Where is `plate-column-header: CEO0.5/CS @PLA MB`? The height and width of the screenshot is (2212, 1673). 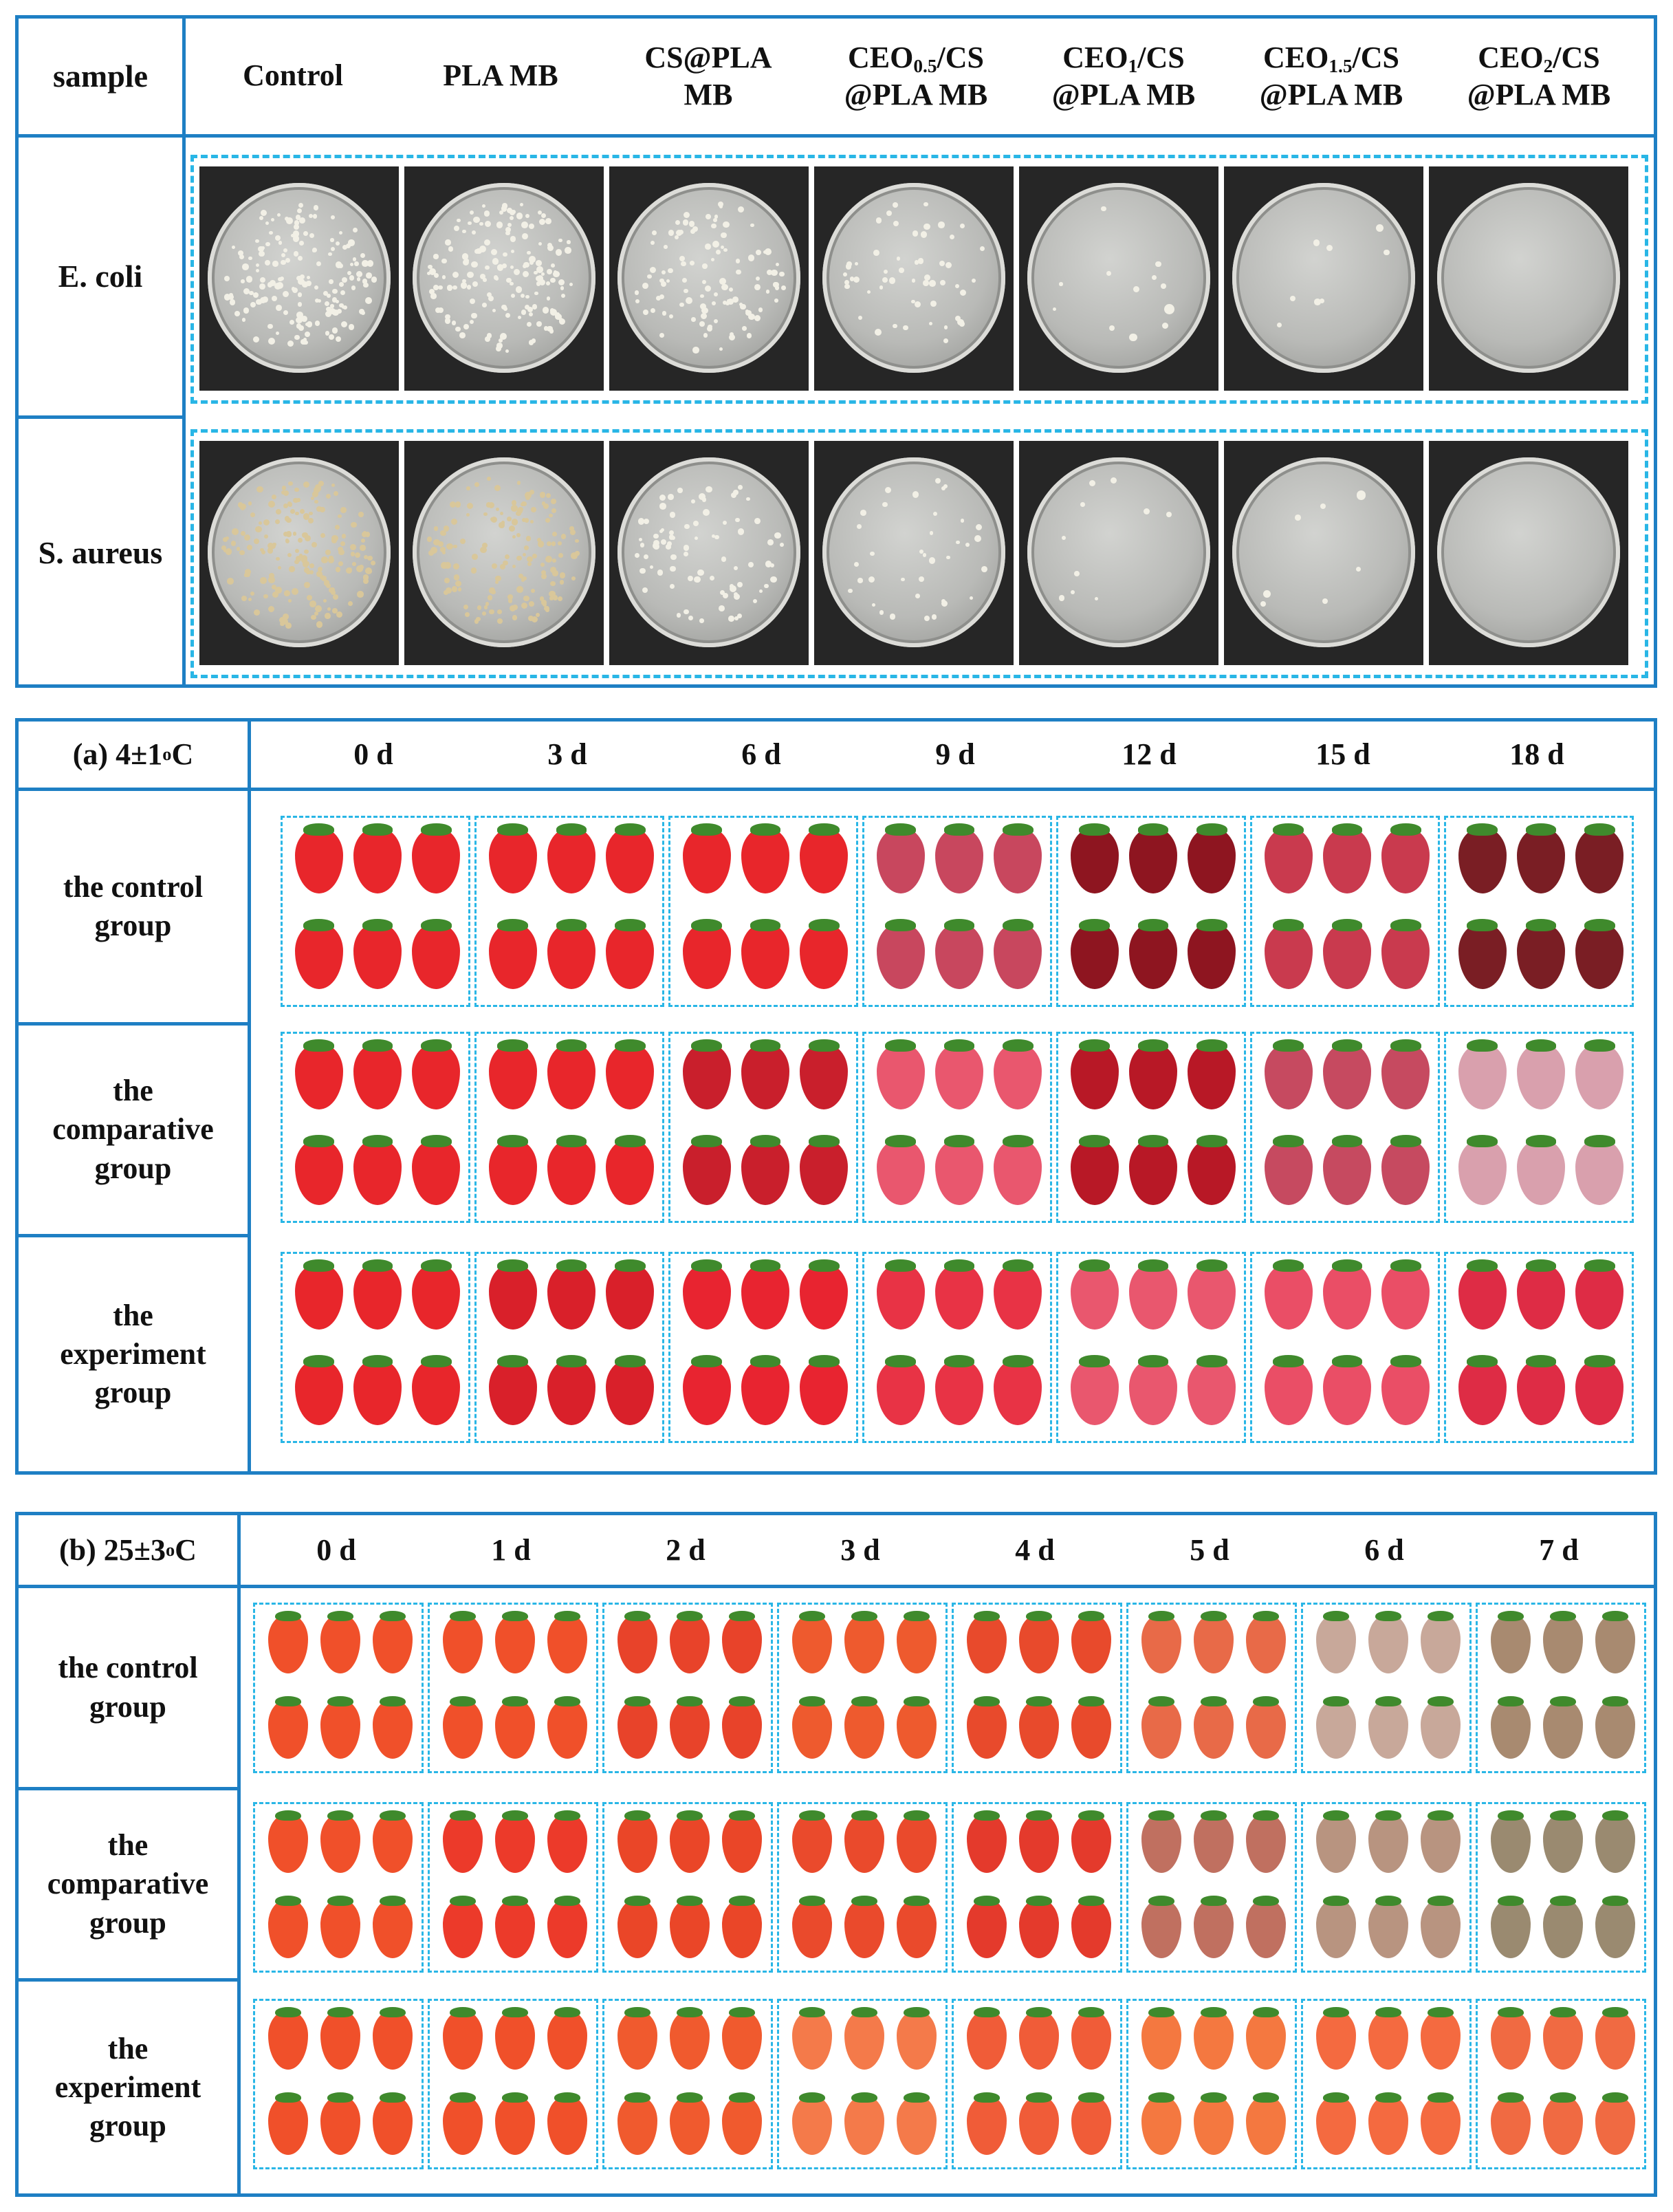
plate-column-header: CEO0.5/CS @PLA MB is located at coordinates (916, 76).